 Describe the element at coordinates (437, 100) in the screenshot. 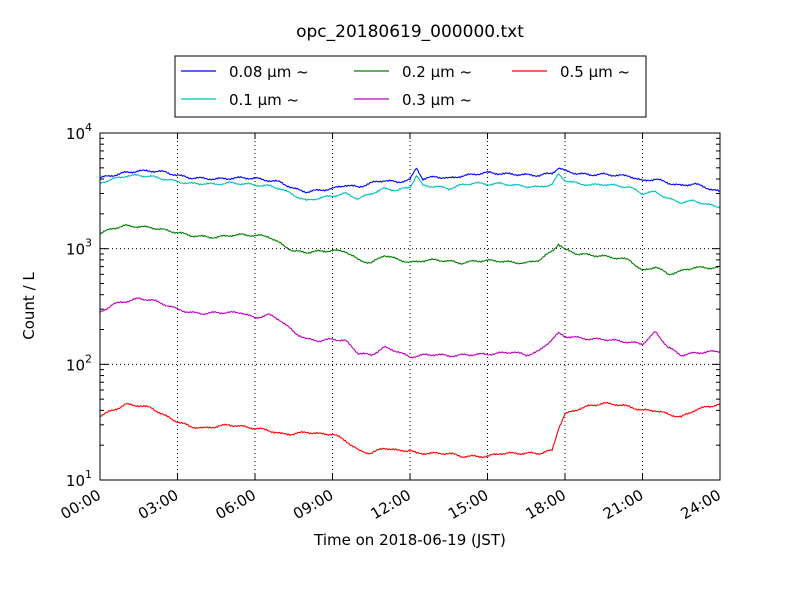

I see `legend-label: 0.3 μm ~` at that location.